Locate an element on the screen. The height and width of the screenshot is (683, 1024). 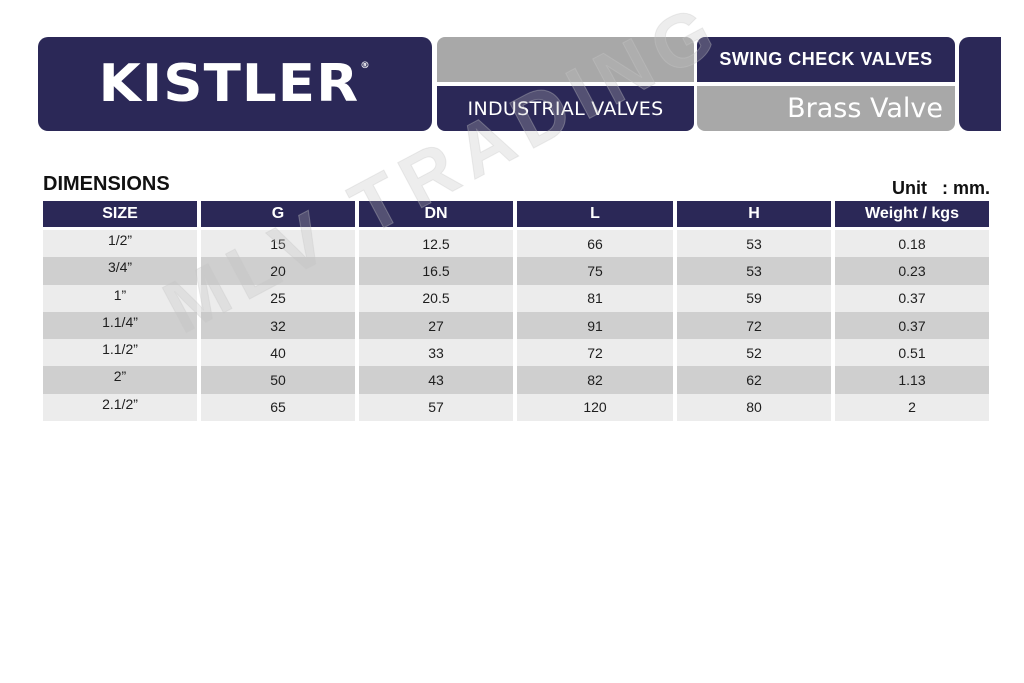
table-cell: 52 is located at coordinates (754, 353).